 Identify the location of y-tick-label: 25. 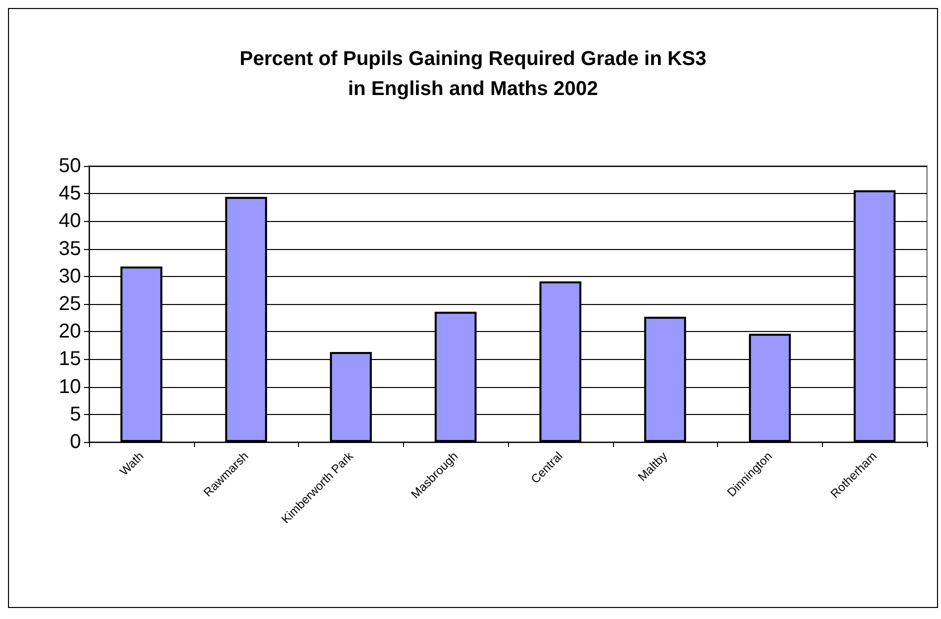
(69, 304).